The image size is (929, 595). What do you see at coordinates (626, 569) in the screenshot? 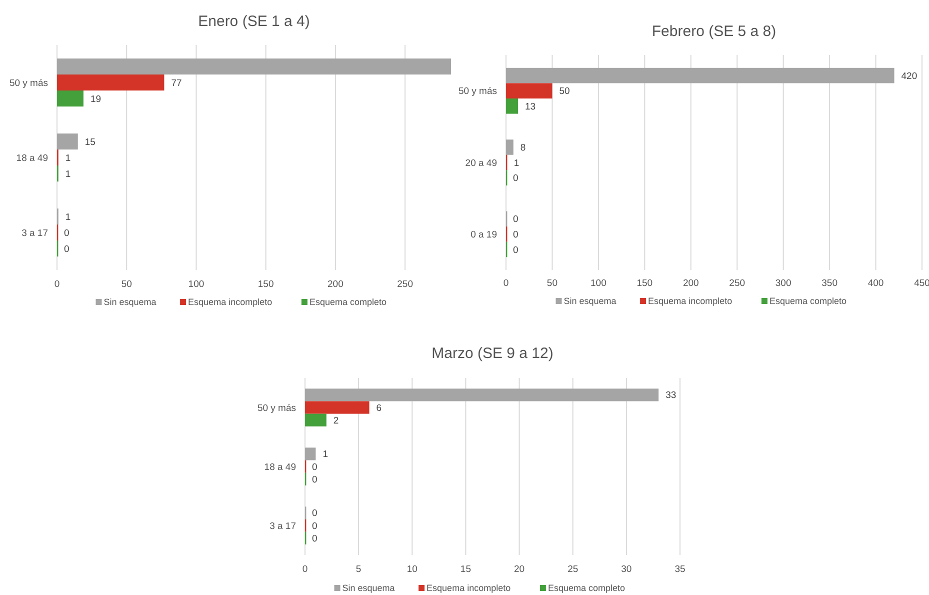
I see `x-tick-label: 30` at bounding box center [626, 569].